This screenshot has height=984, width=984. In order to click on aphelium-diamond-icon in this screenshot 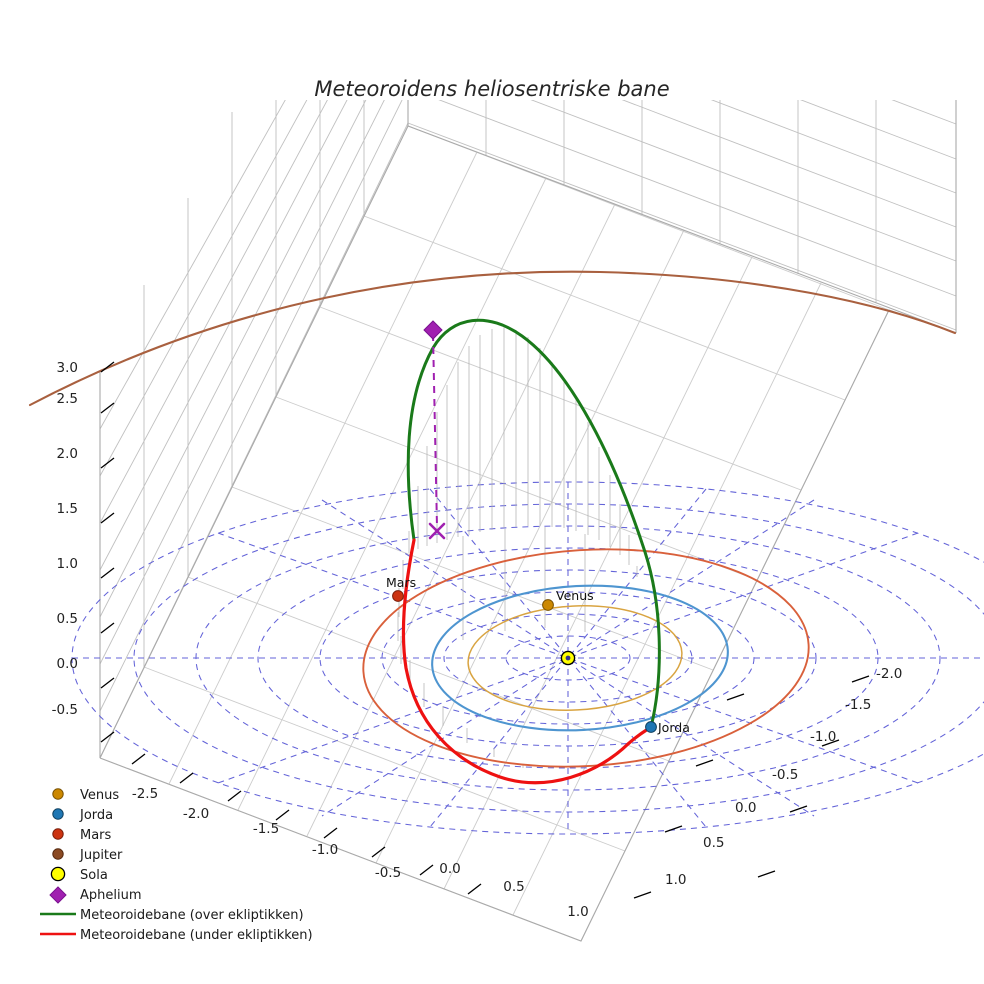, I will do `click(58, 895)`.